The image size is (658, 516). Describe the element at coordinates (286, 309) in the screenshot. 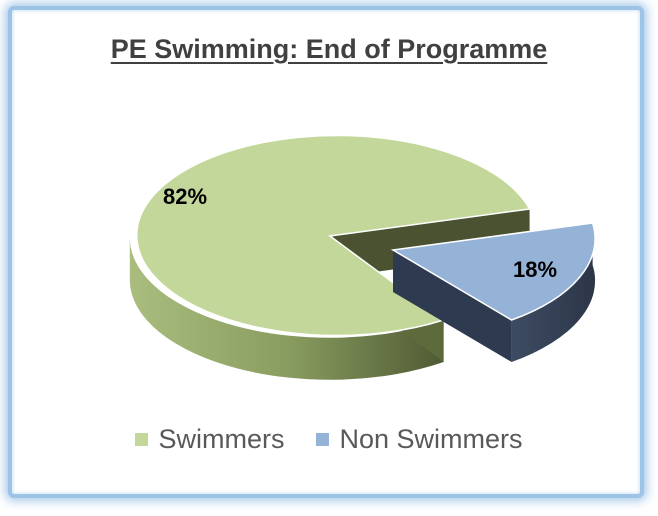

I see `slice-swimmers-side` at that location.